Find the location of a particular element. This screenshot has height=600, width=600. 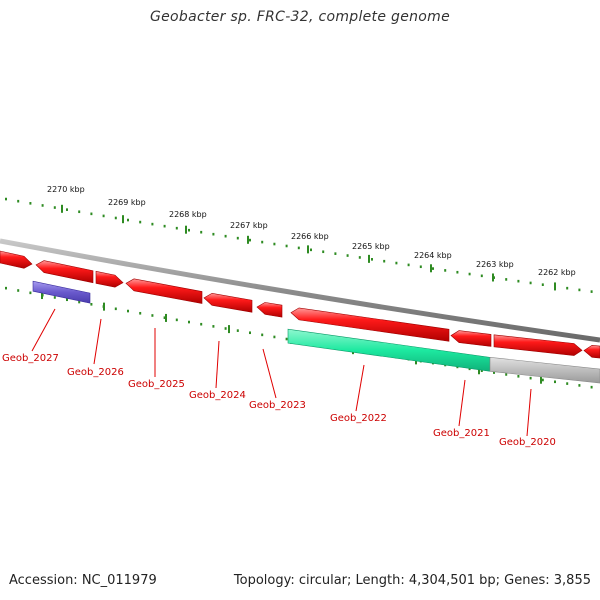

scale-label-2267: 2267 kbp is located at coordinates (249, 225).